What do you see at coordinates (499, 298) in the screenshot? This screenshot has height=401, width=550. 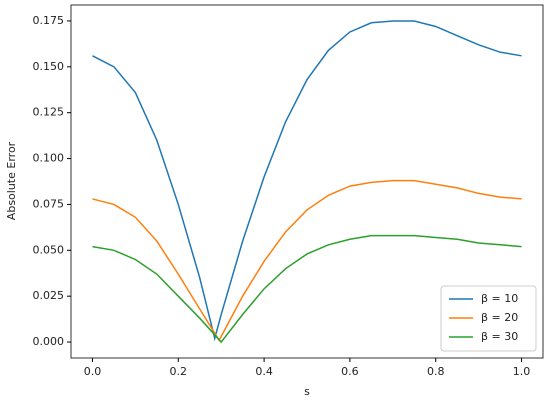 I see `legend-label: β = 10` at bounding box center [499, 298].